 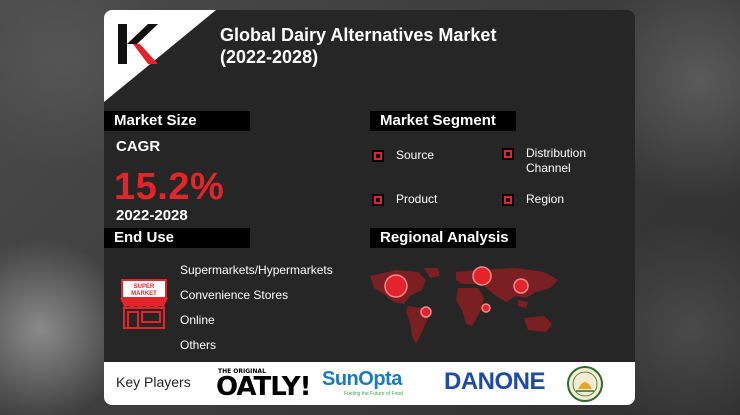 I want to click on market-size-header: Market Size, so click(x=177, y=121).